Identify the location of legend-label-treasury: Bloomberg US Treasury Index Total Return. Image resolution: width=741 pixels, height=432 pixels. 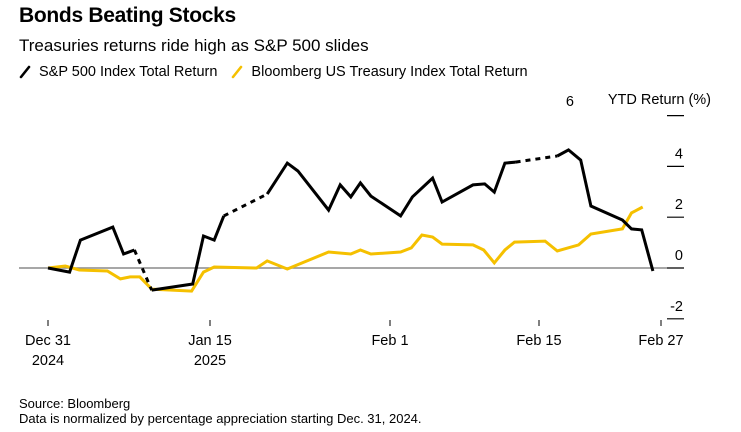
(389, 72).